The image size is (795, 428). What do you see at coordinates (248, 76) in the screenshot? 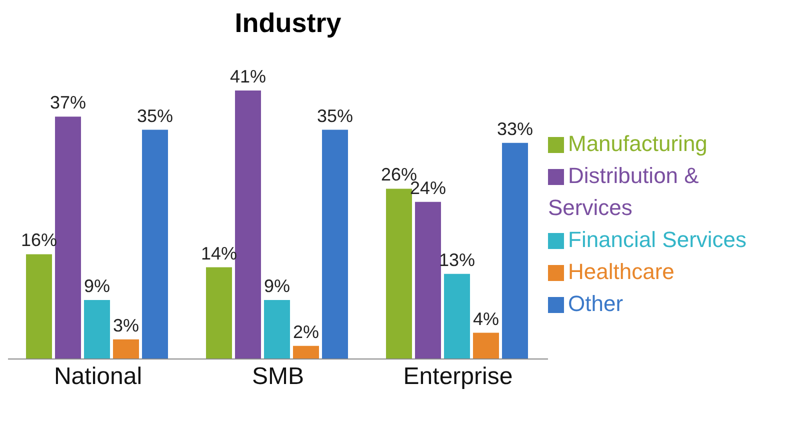
I see `data-label: 41%` at bounding box center [248, 76].